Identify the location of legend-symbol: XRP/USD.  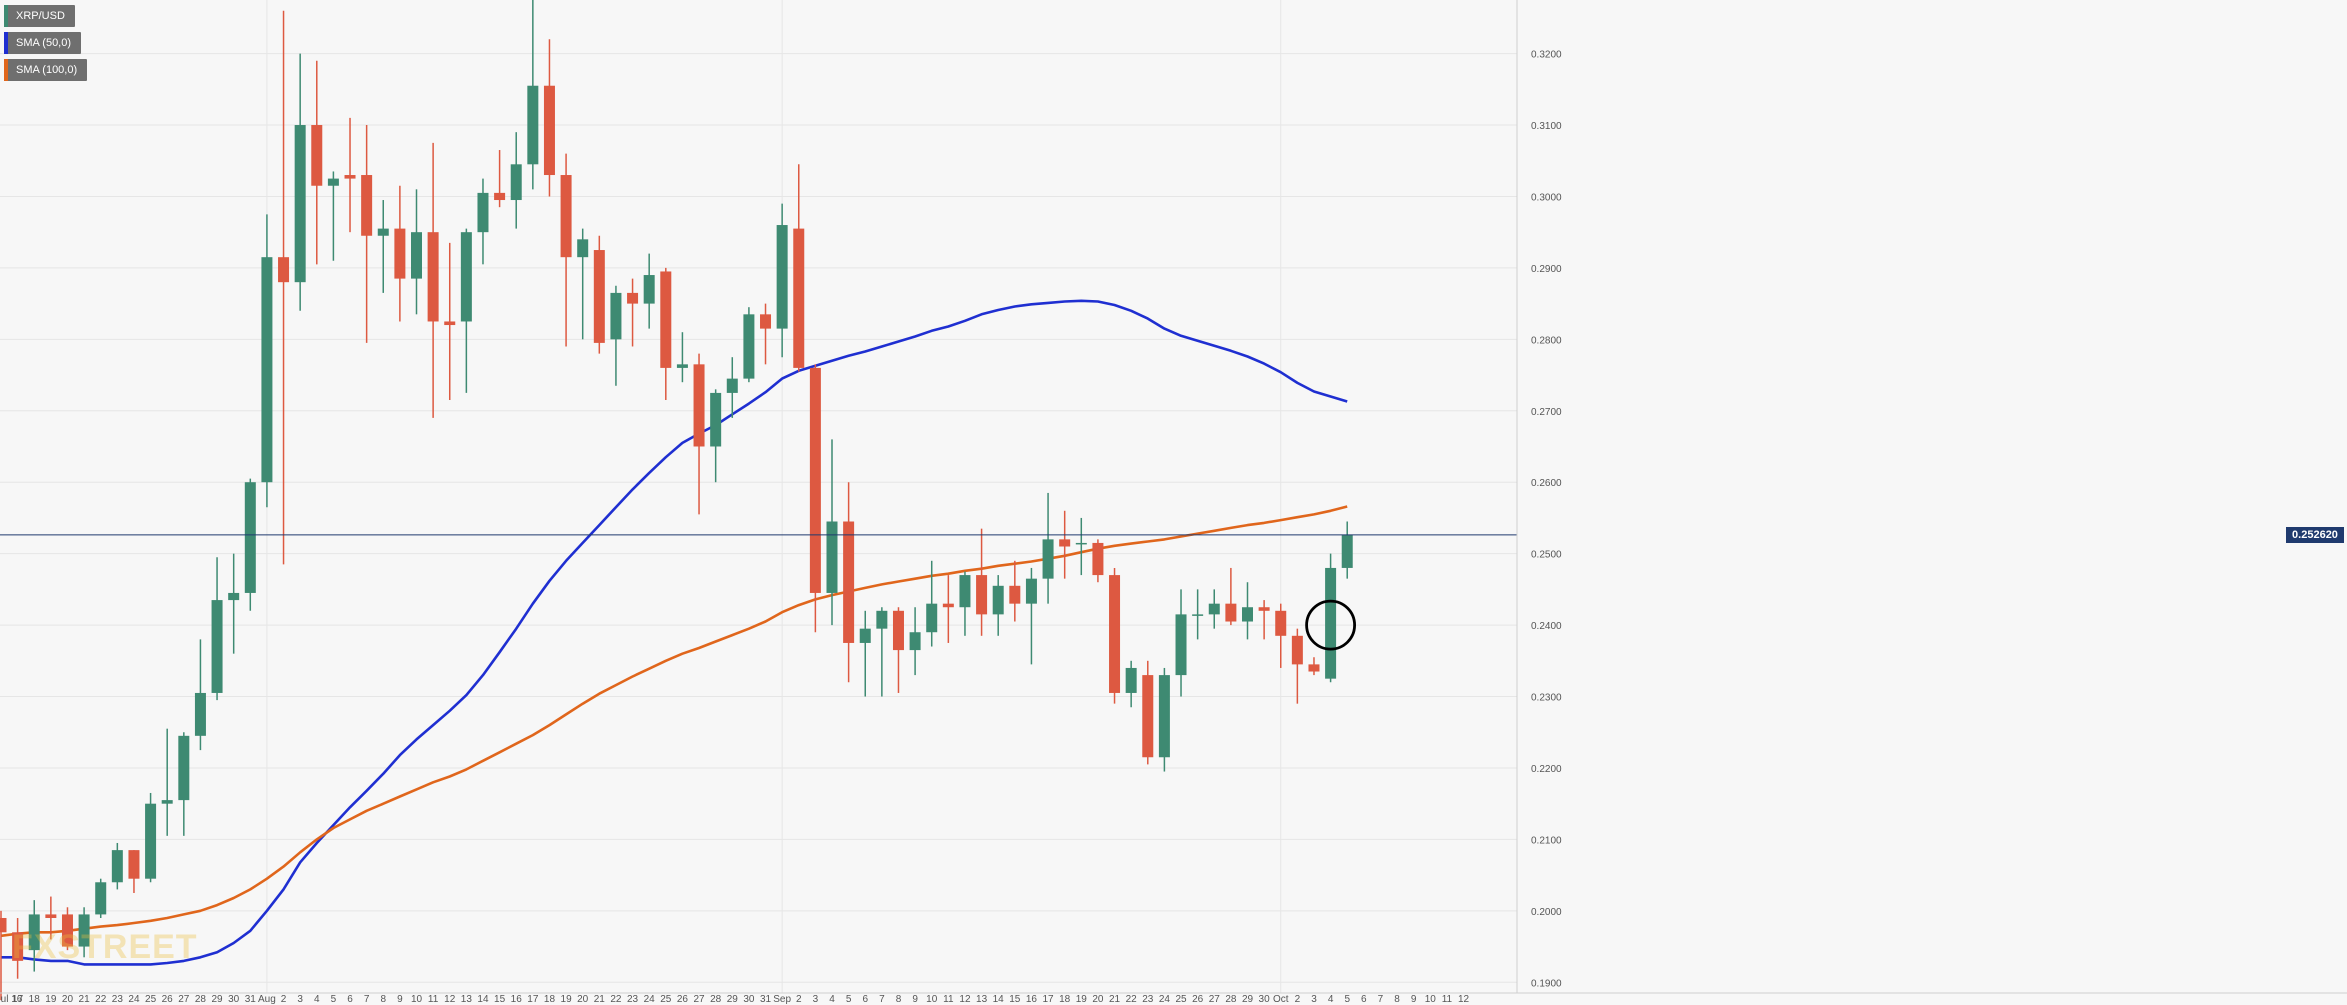
(39, 16).